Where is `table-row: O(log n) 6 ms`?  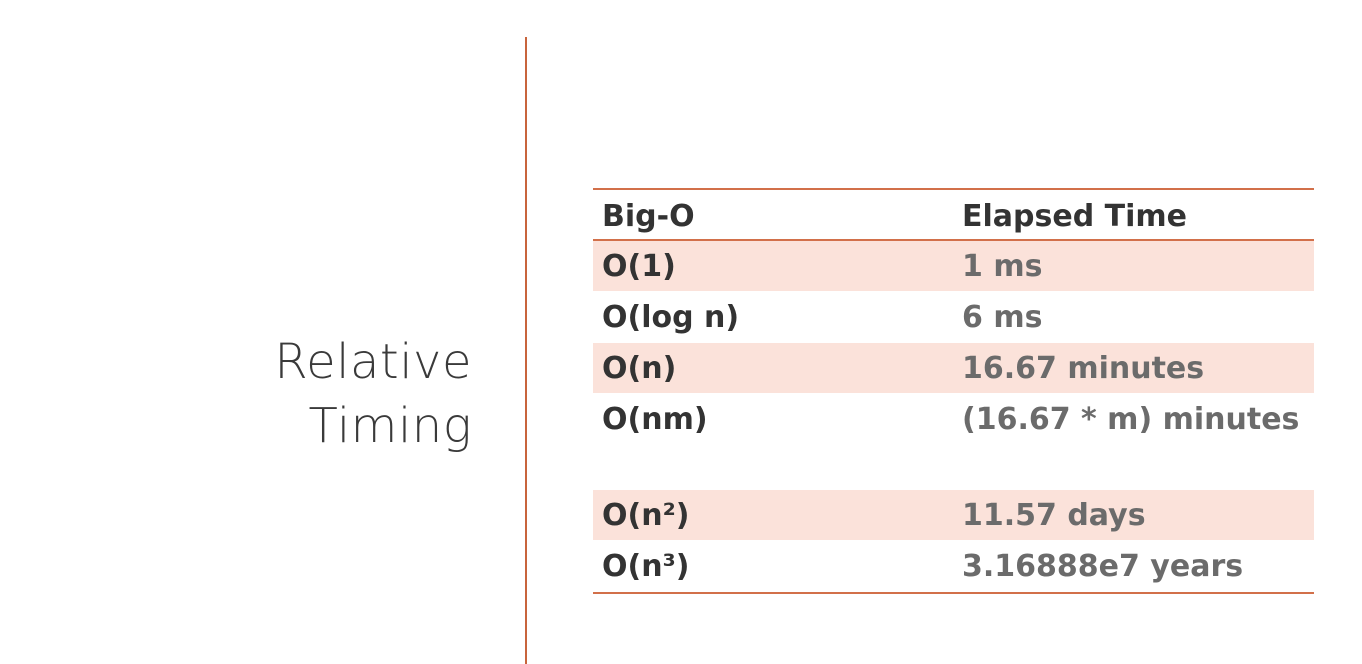 table-row: O(log n) 6 ms is located at coordinates (953, 317).